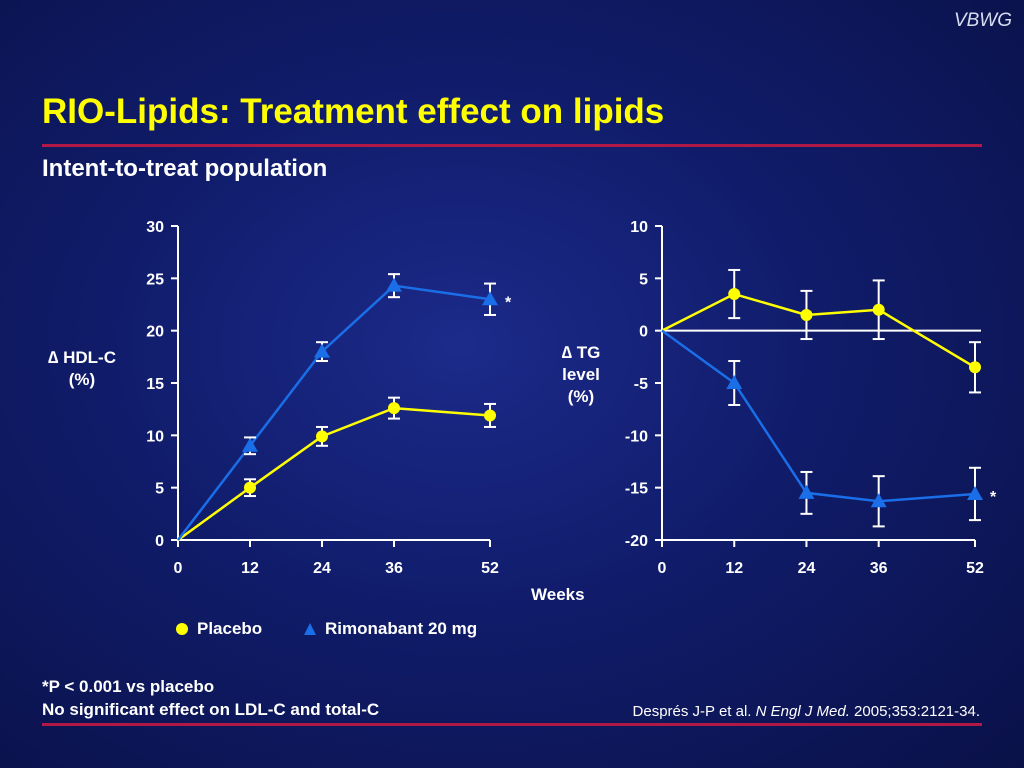 The height and width of the screenshot is (768, 1024). I want to click on hdl-y-tick-label: 15, so click(155, 384).